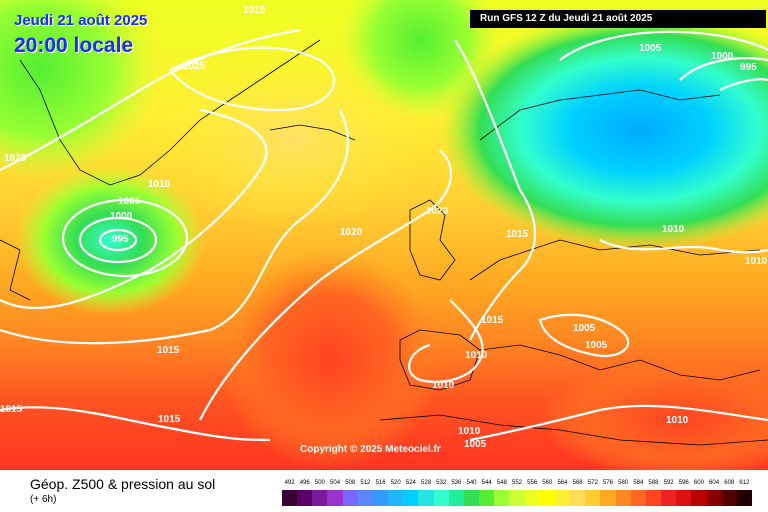 The width and height of the screenshot is (768, 512). I want to click on scale-value: 560, so click(547, 483).